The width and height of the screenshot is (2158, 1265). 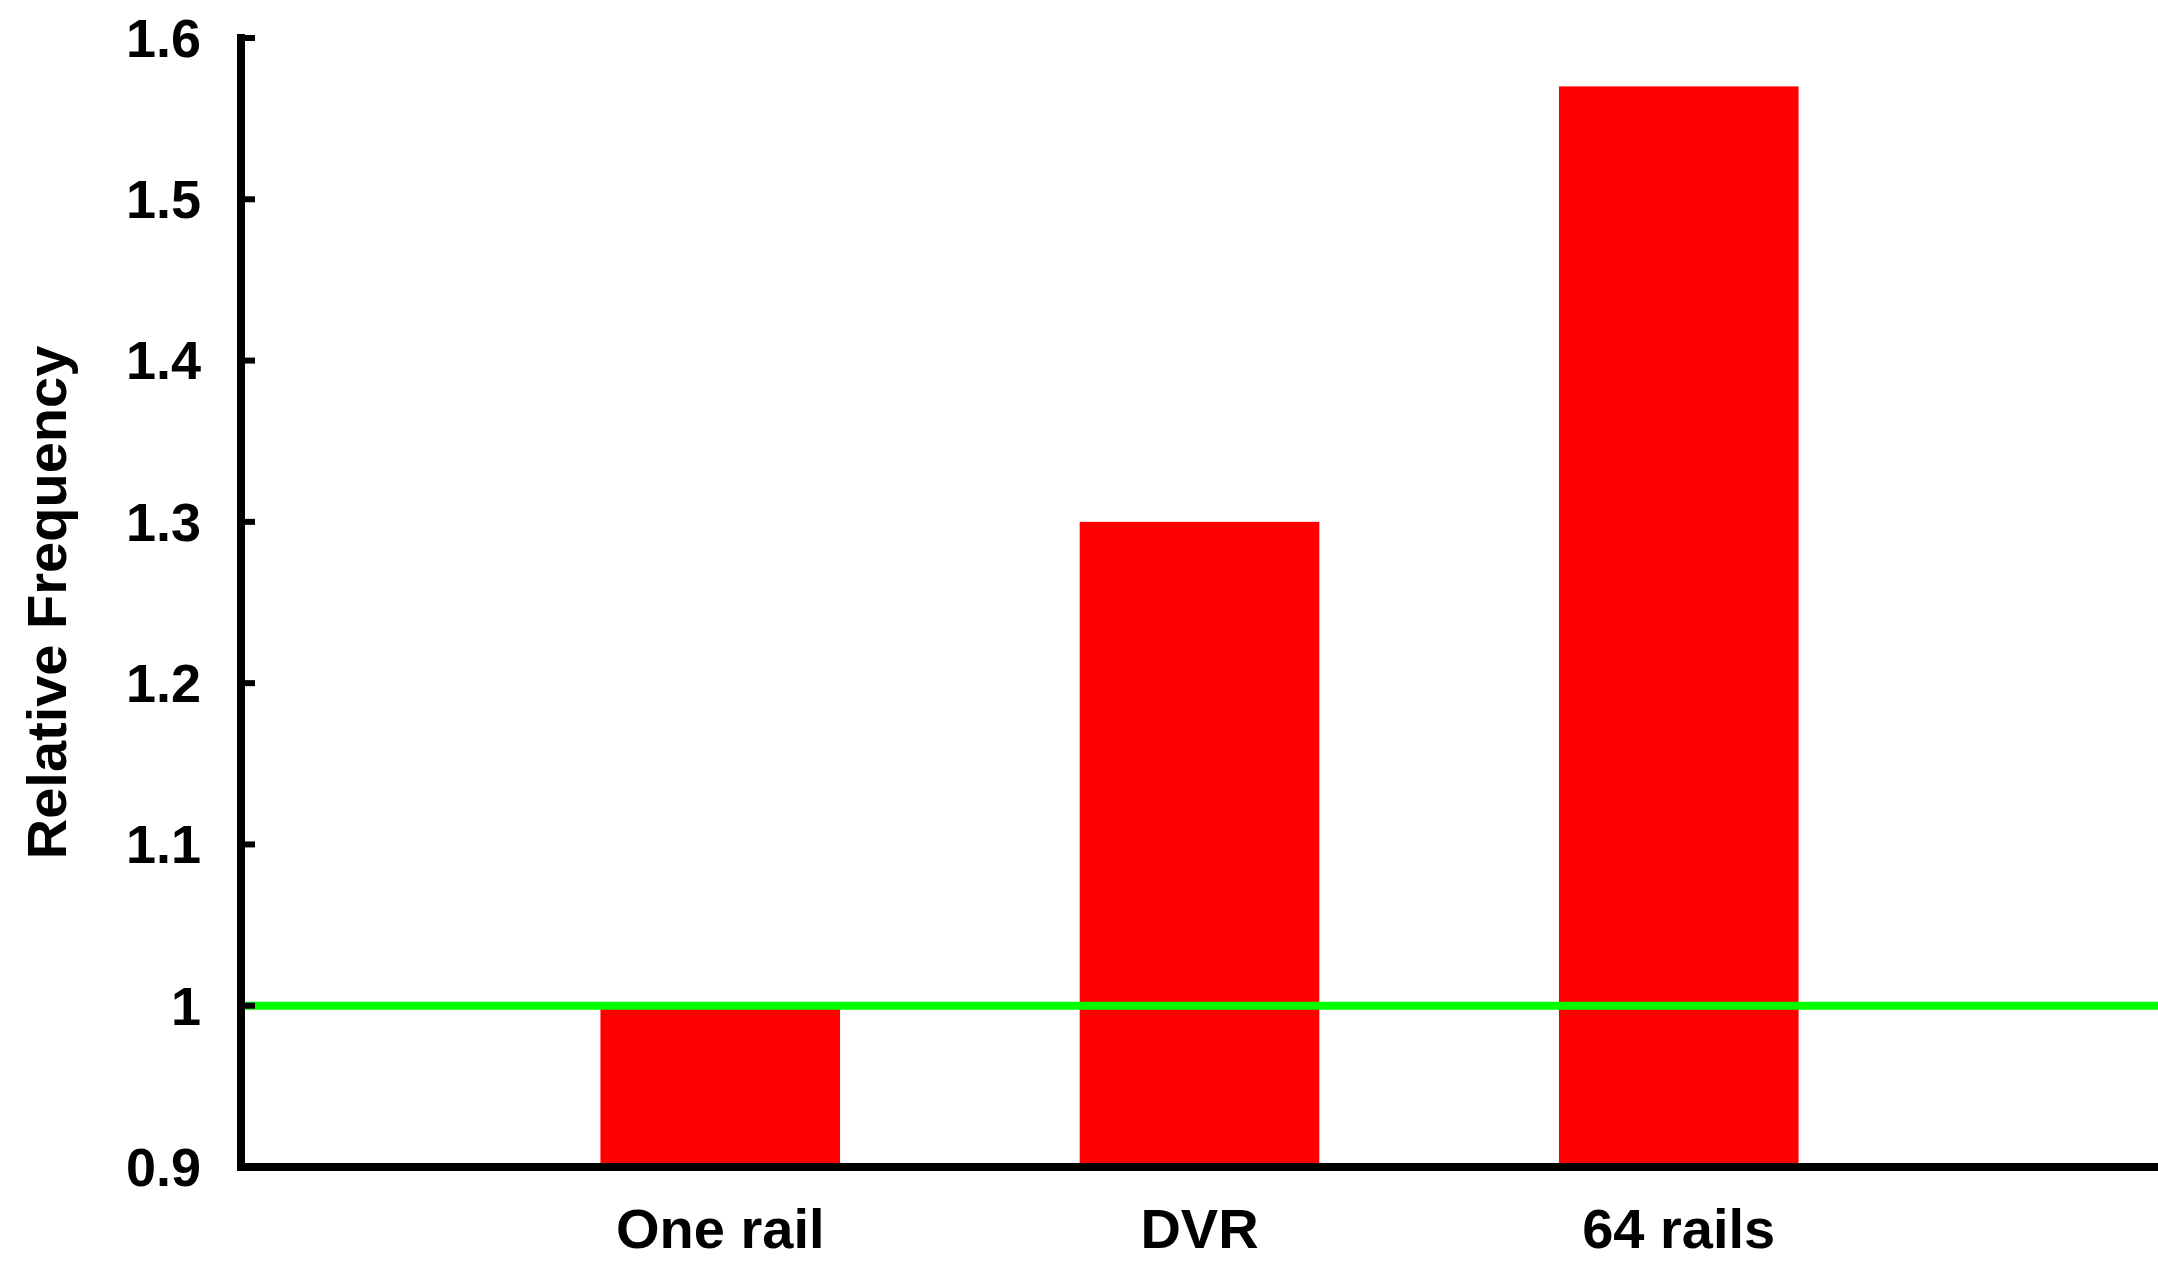 I want to click on x-tick-label: DVR, so click(x=1199, y=1228).